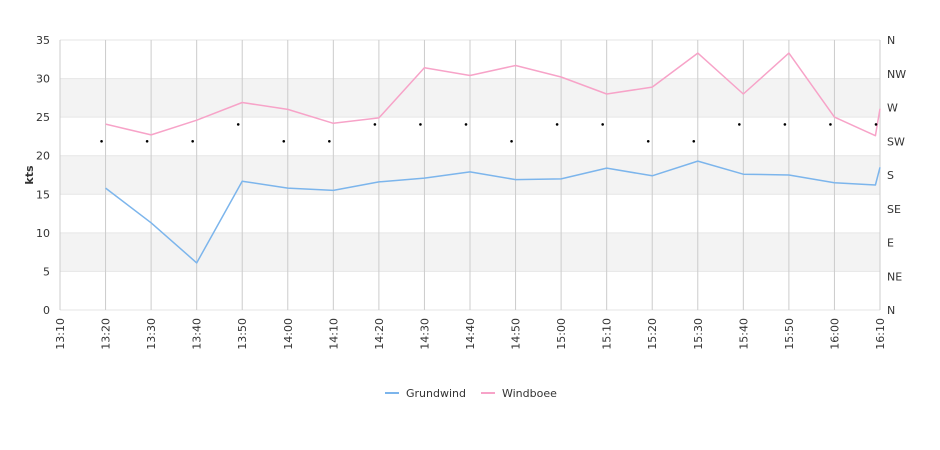 The width and height of the screenshot is (940, 450). Describe the element at coordinates (436, 393) in the screenshot. I see `legend-label: Grundwind` at that location.